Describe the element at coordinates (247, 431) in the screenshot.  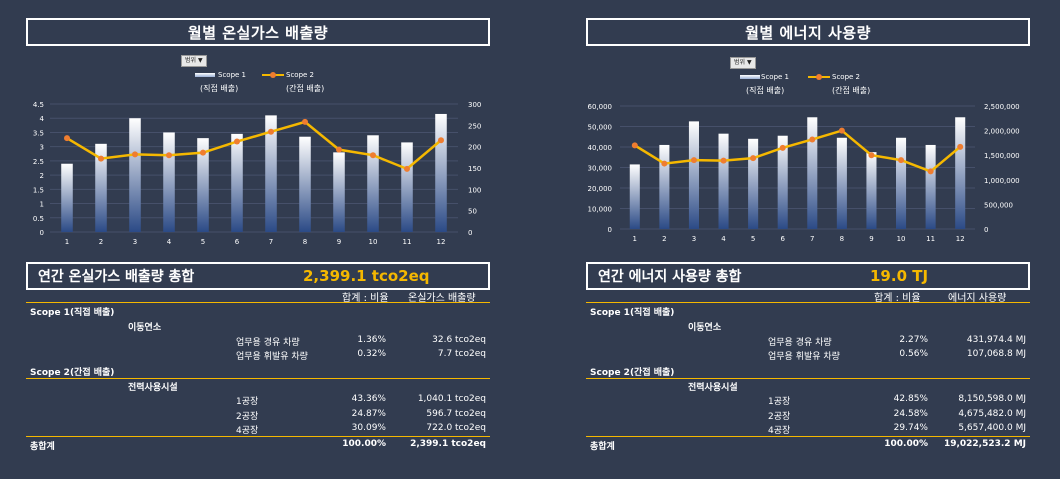
I see `ghg-row-name: 4공장` at that location.